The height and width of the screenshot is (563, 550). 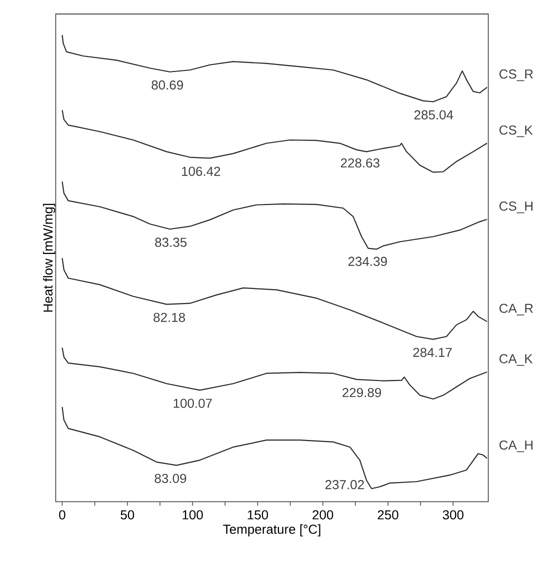 What do you see at coordinates (323, 515) in the screenshot?
I see `x-tick-label: 200` at bounding box center [323, 515].